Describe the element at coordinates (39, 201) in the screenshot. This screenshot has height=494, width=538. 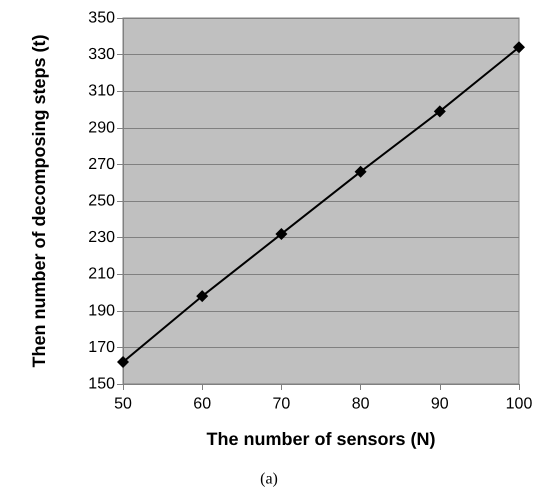
I see `y-axis-title: Then number of decomposing steps (t)` at that location.